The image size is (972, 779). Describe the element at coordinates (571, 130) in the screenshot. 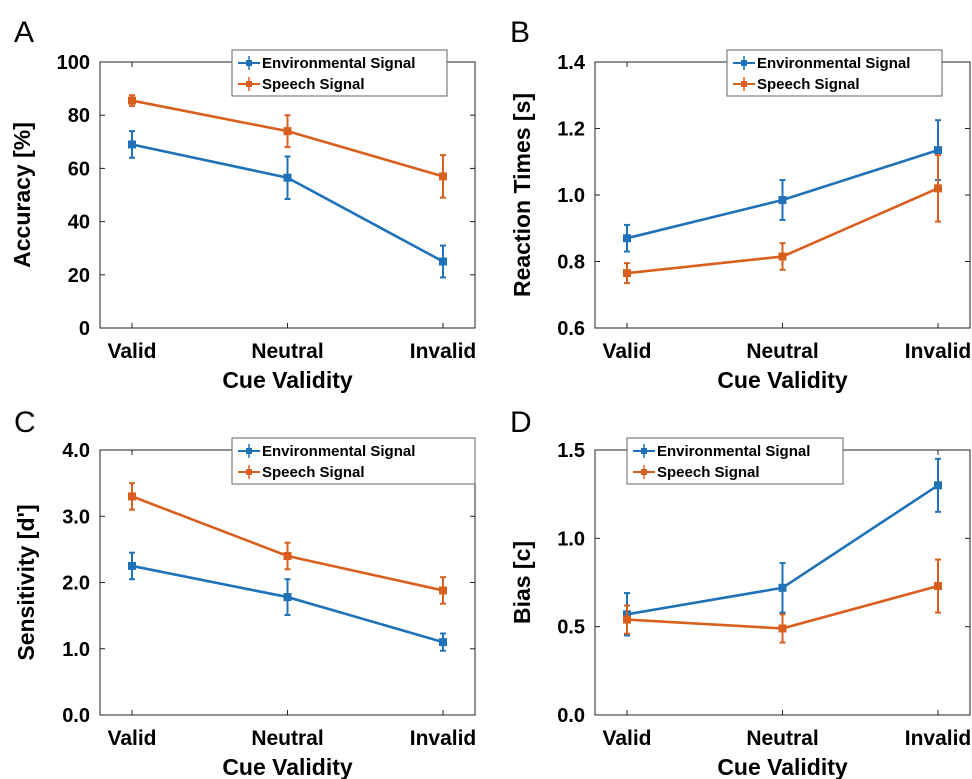

I see `y-tick-label: 1.2` at that location.